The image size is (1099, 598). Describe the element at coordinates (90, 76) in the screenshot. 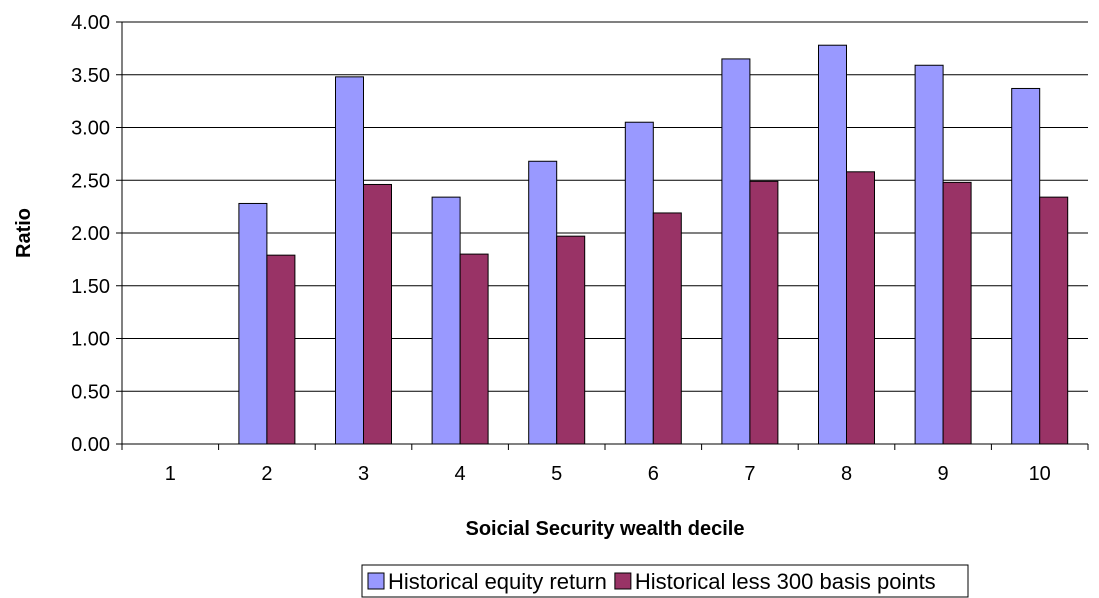

I see `y-tick-label: 3.50` at that location.